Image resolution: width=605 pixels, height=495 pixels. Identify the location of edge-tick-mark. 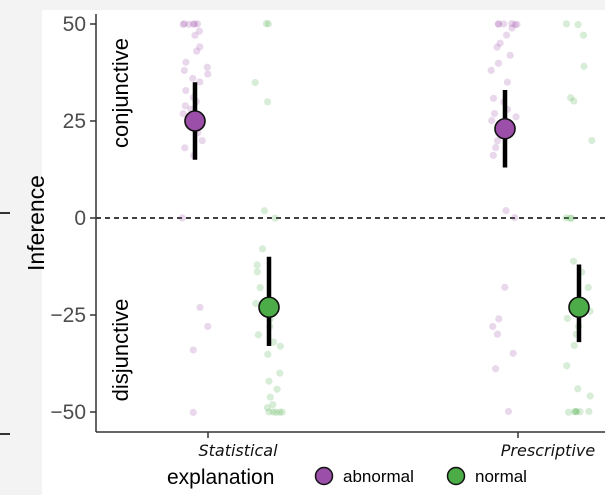
(5, 213).